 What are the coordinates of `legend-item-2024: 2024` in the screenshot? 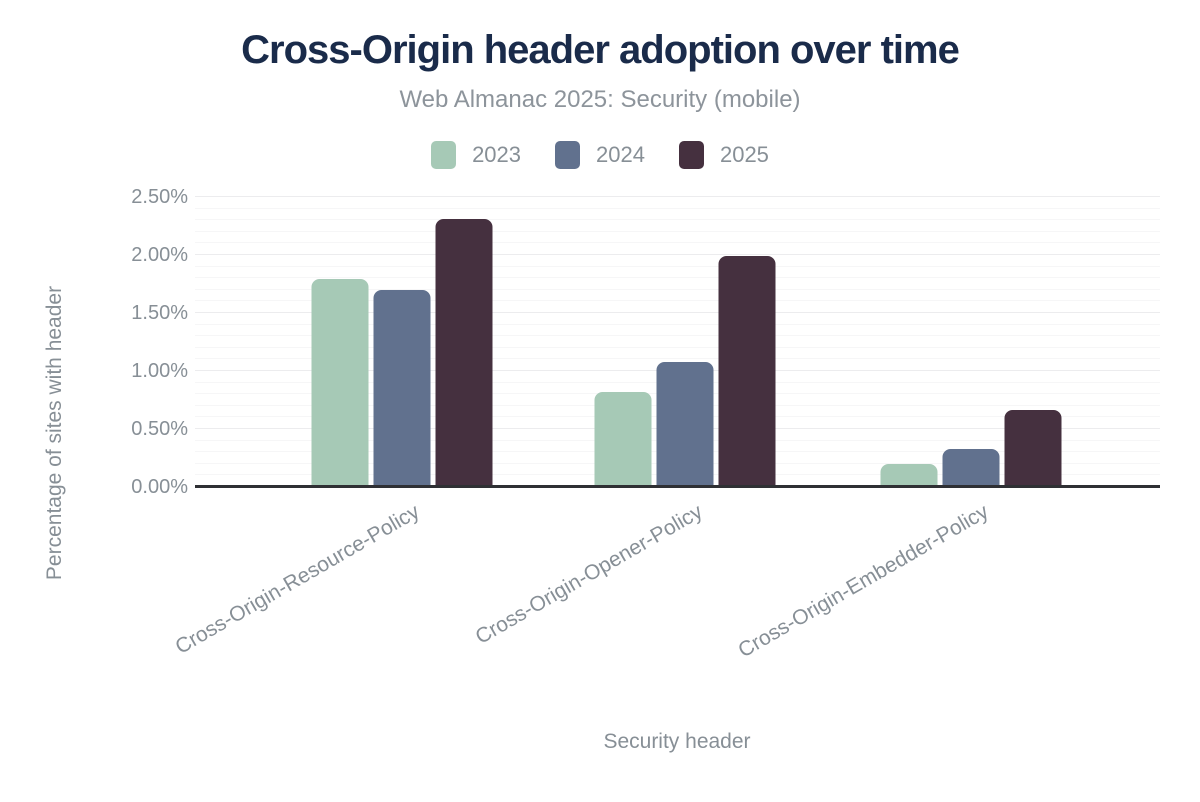 It's located at (600, 155).